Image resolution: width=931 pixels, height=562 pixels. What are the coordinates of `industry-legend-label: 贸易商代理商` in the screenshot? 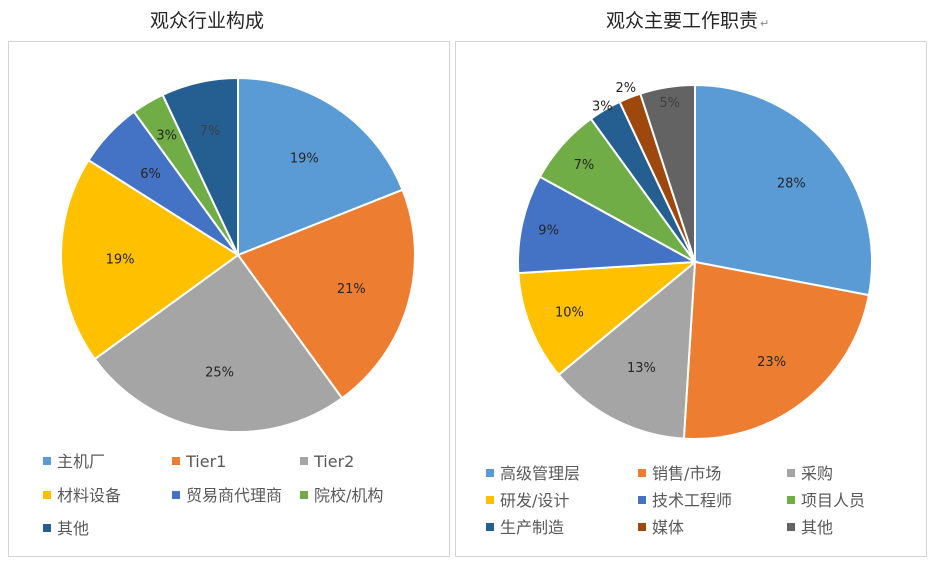 It's located at (234, 495).